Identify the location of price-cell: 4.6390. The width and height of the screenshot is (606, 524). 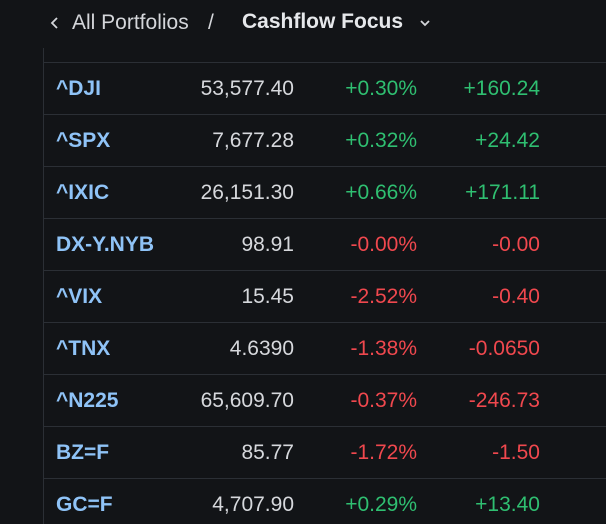
(261, 348).